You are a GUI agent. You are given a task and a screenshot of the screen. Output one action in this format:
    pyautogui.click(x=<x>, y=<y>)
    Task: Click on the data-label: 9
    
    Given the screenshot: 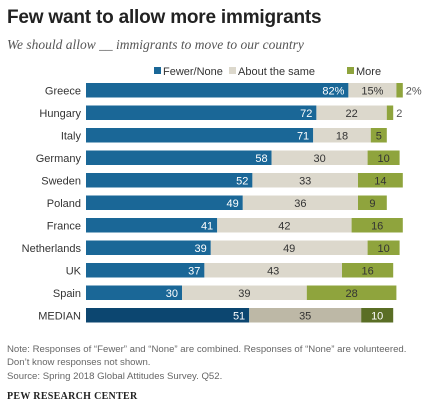 What is the action you would take?
    pyautogui.click(x=372, y=204)
    